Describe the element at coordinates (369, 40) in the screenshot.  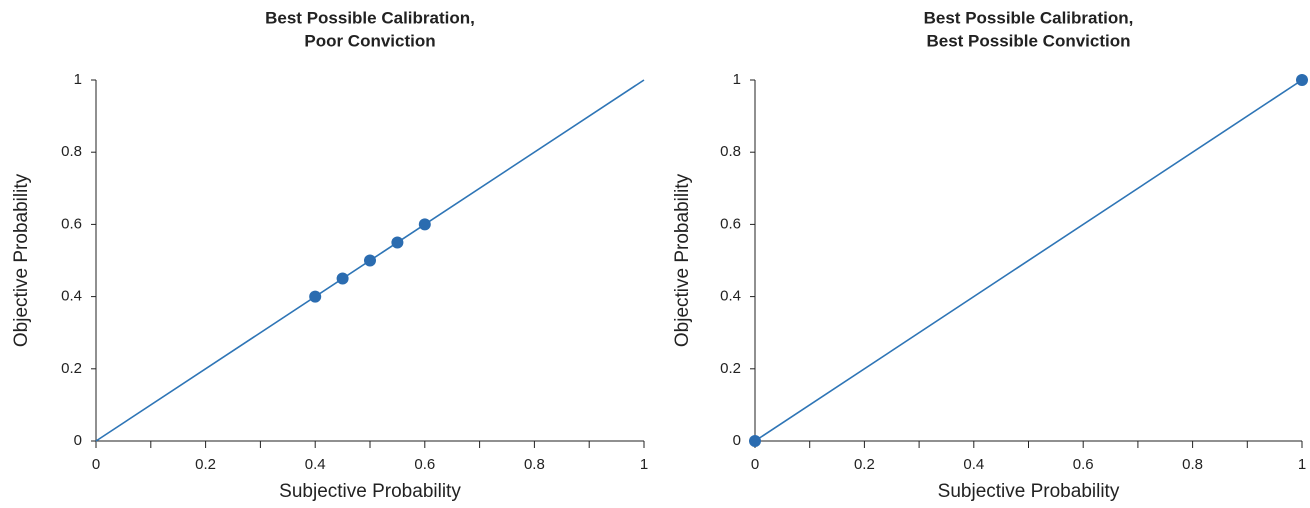
I see `chart-title: Poor Conviction` at that location.